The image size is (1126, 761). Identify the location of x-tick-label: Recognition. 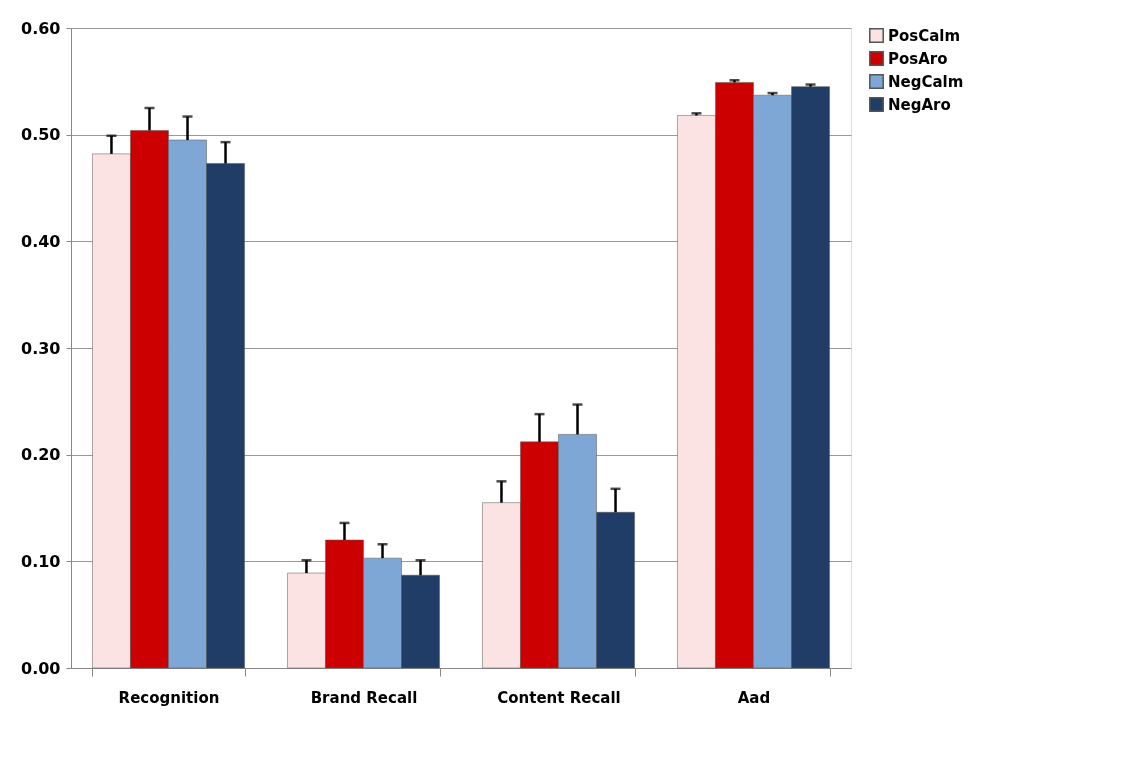
(169, 697).